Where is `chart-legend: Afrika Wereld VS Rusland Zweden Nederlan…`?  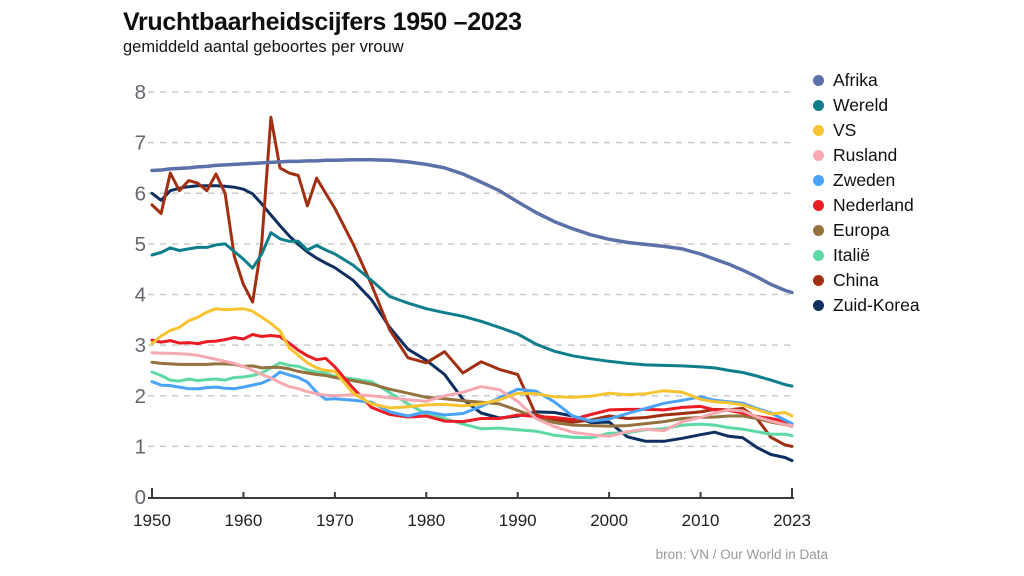
chart-legend: Afrika Wereld VS Rusland Zweden Nederlan… is located at coordinates (866, 193).